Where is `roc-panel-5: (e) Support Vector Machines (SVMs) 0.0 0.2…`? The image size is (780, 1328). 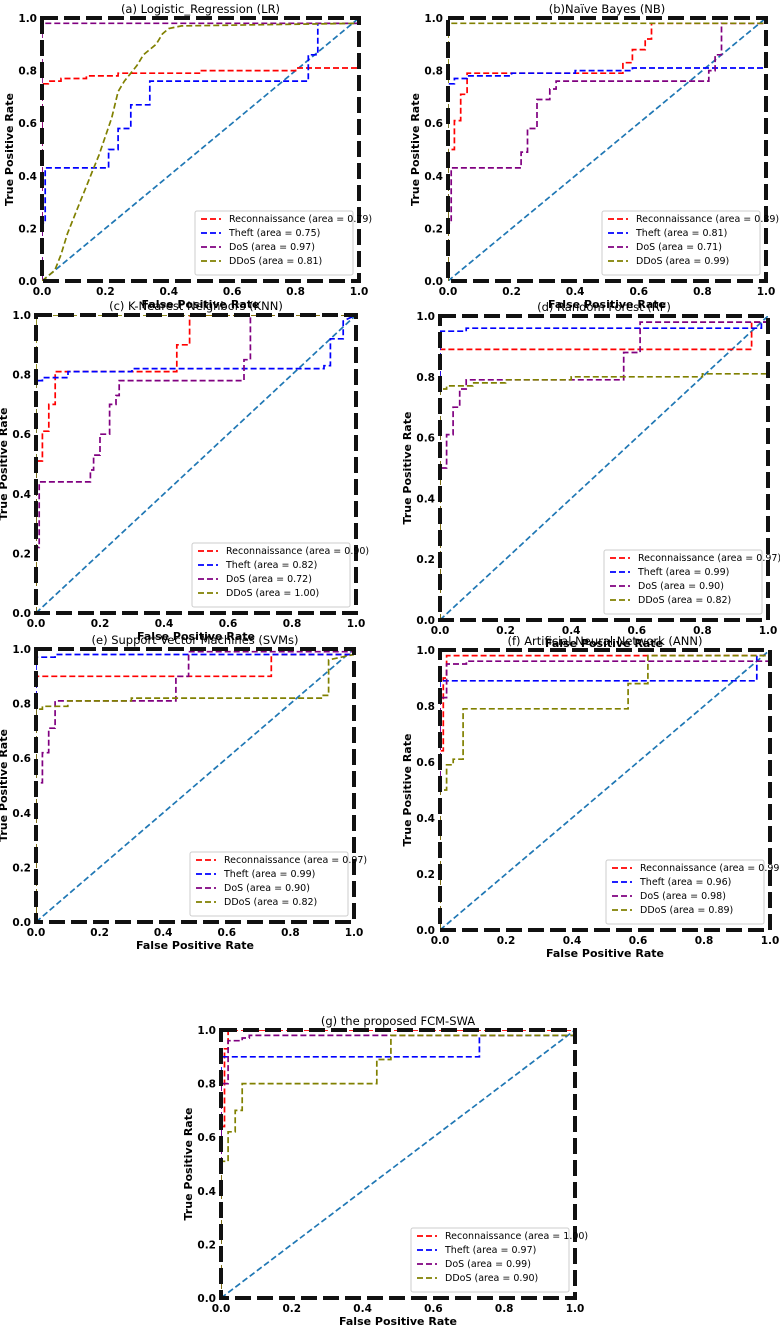 roc-panel-5: (e) Support Vector Machines (SVMs) 0.0 0.2… is located at coordinates (183, 792).